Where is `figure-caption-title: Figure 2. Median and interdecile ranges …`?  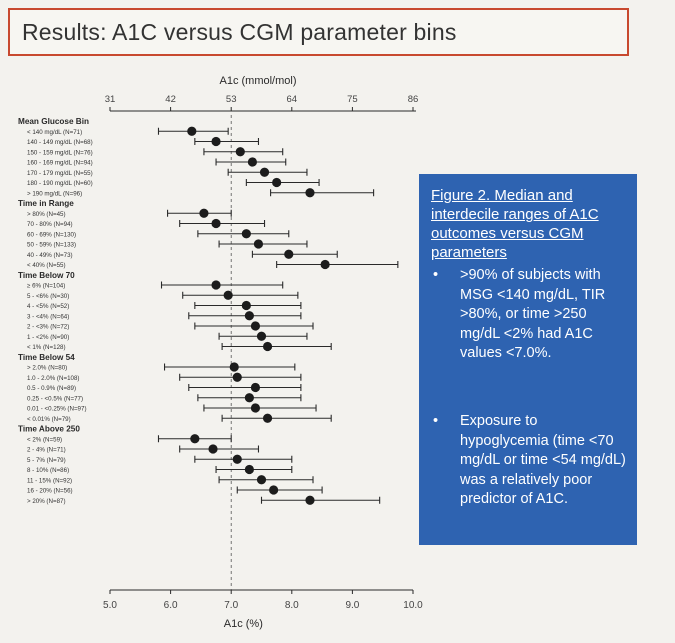
figure-caption-title: Figure 2. Median and interdecile ranges … is located at coordinates (515, 224).